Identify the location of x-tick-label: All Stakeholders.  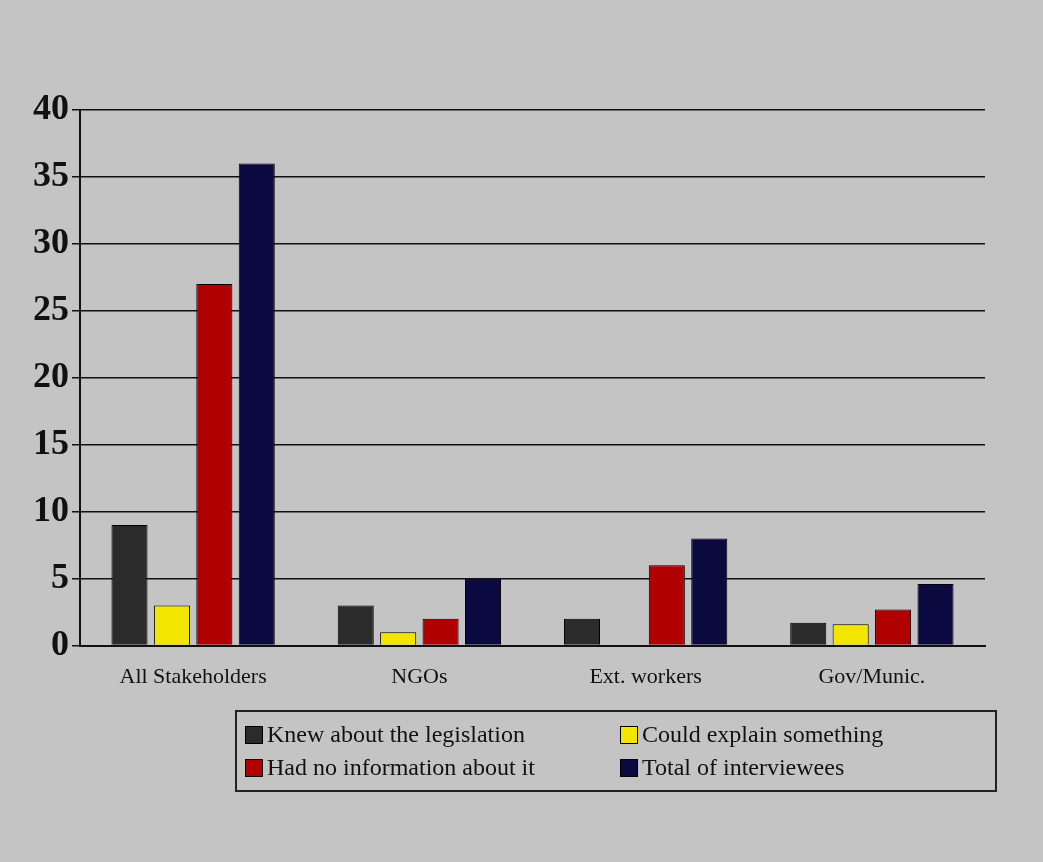
(193, 675).